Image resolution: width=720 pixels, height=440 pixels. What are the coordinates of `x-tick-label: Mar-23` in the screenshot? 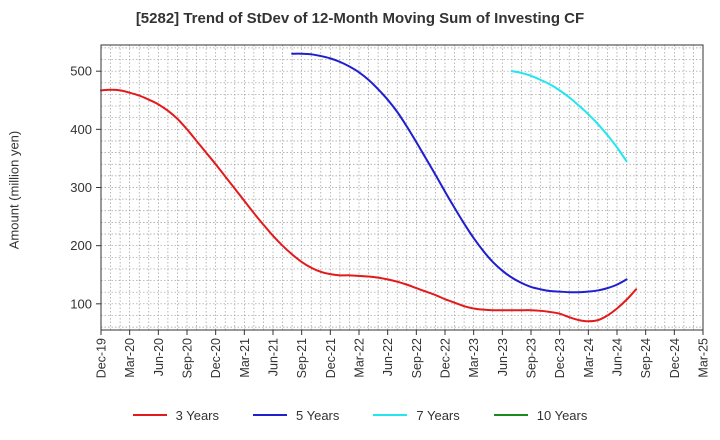 It's located at (474, 358).